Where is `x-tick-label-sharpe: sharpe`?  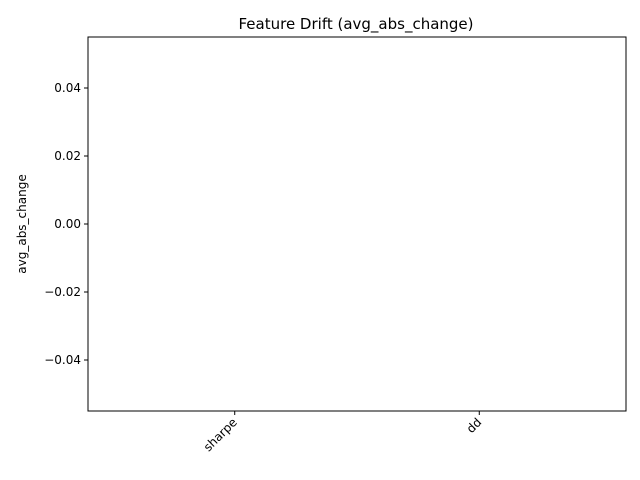 x-tick-label-sharpe: sharpe is located at coordinates (220, 434).